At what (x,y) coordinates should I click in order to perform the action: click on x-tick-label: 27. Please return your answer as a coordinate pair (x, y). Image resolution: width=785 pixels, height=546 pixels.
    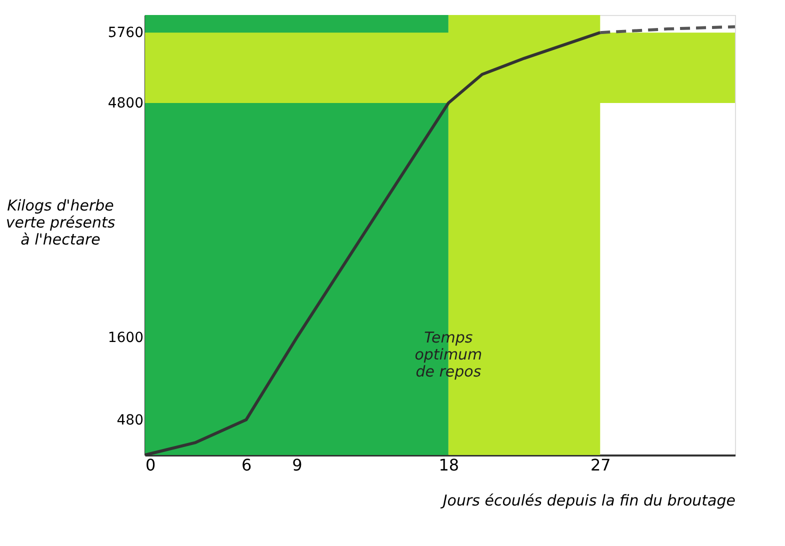
    Looking at the image, I should click on (600, 465).